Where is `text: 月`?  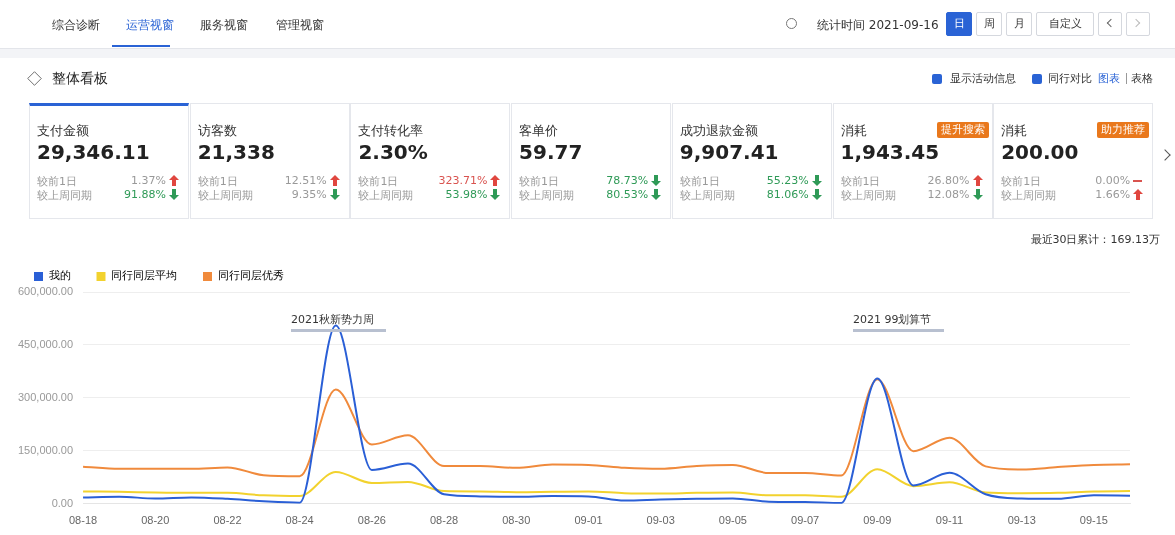
text: 月 is located at coordinates (1019, 24).